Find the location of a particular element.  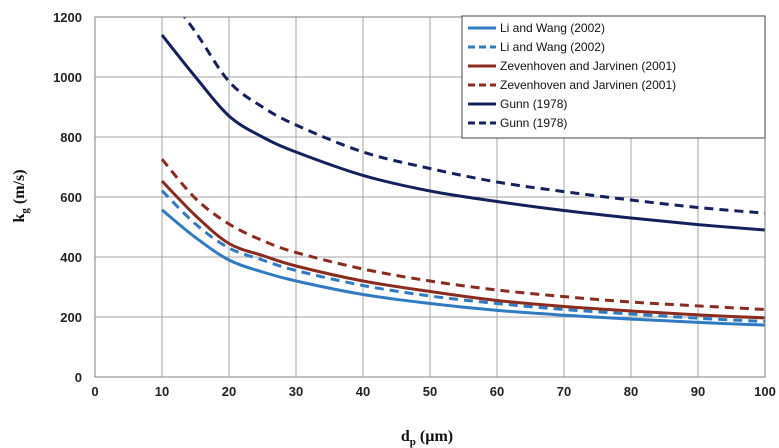

y-axis-label: kg (m/s) is located at coordinates (21, 195).